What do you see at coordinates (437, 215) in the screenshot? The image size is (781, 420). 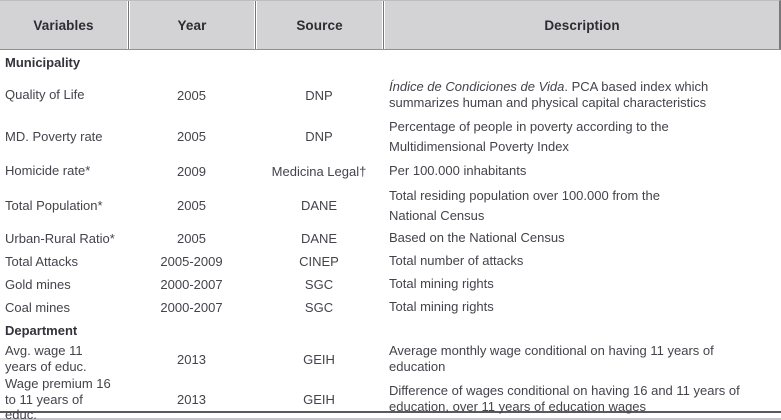 I see `description-line: National Census` at bounding box center [437, 215].